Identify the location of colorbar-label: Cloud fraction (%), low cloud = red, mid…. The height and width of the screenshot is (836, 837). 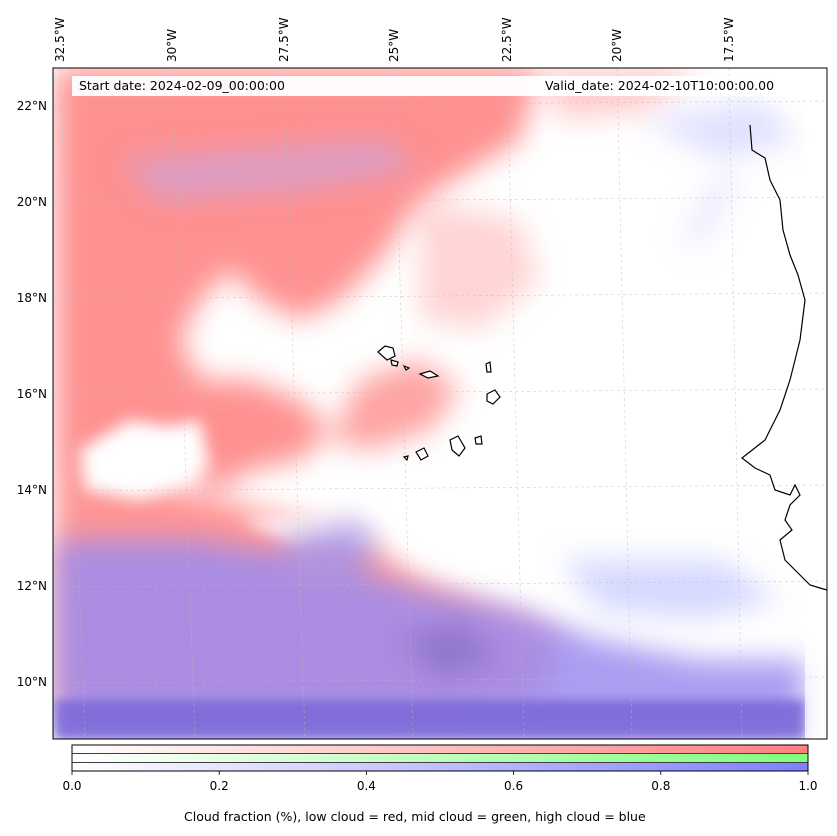
(415, 816).